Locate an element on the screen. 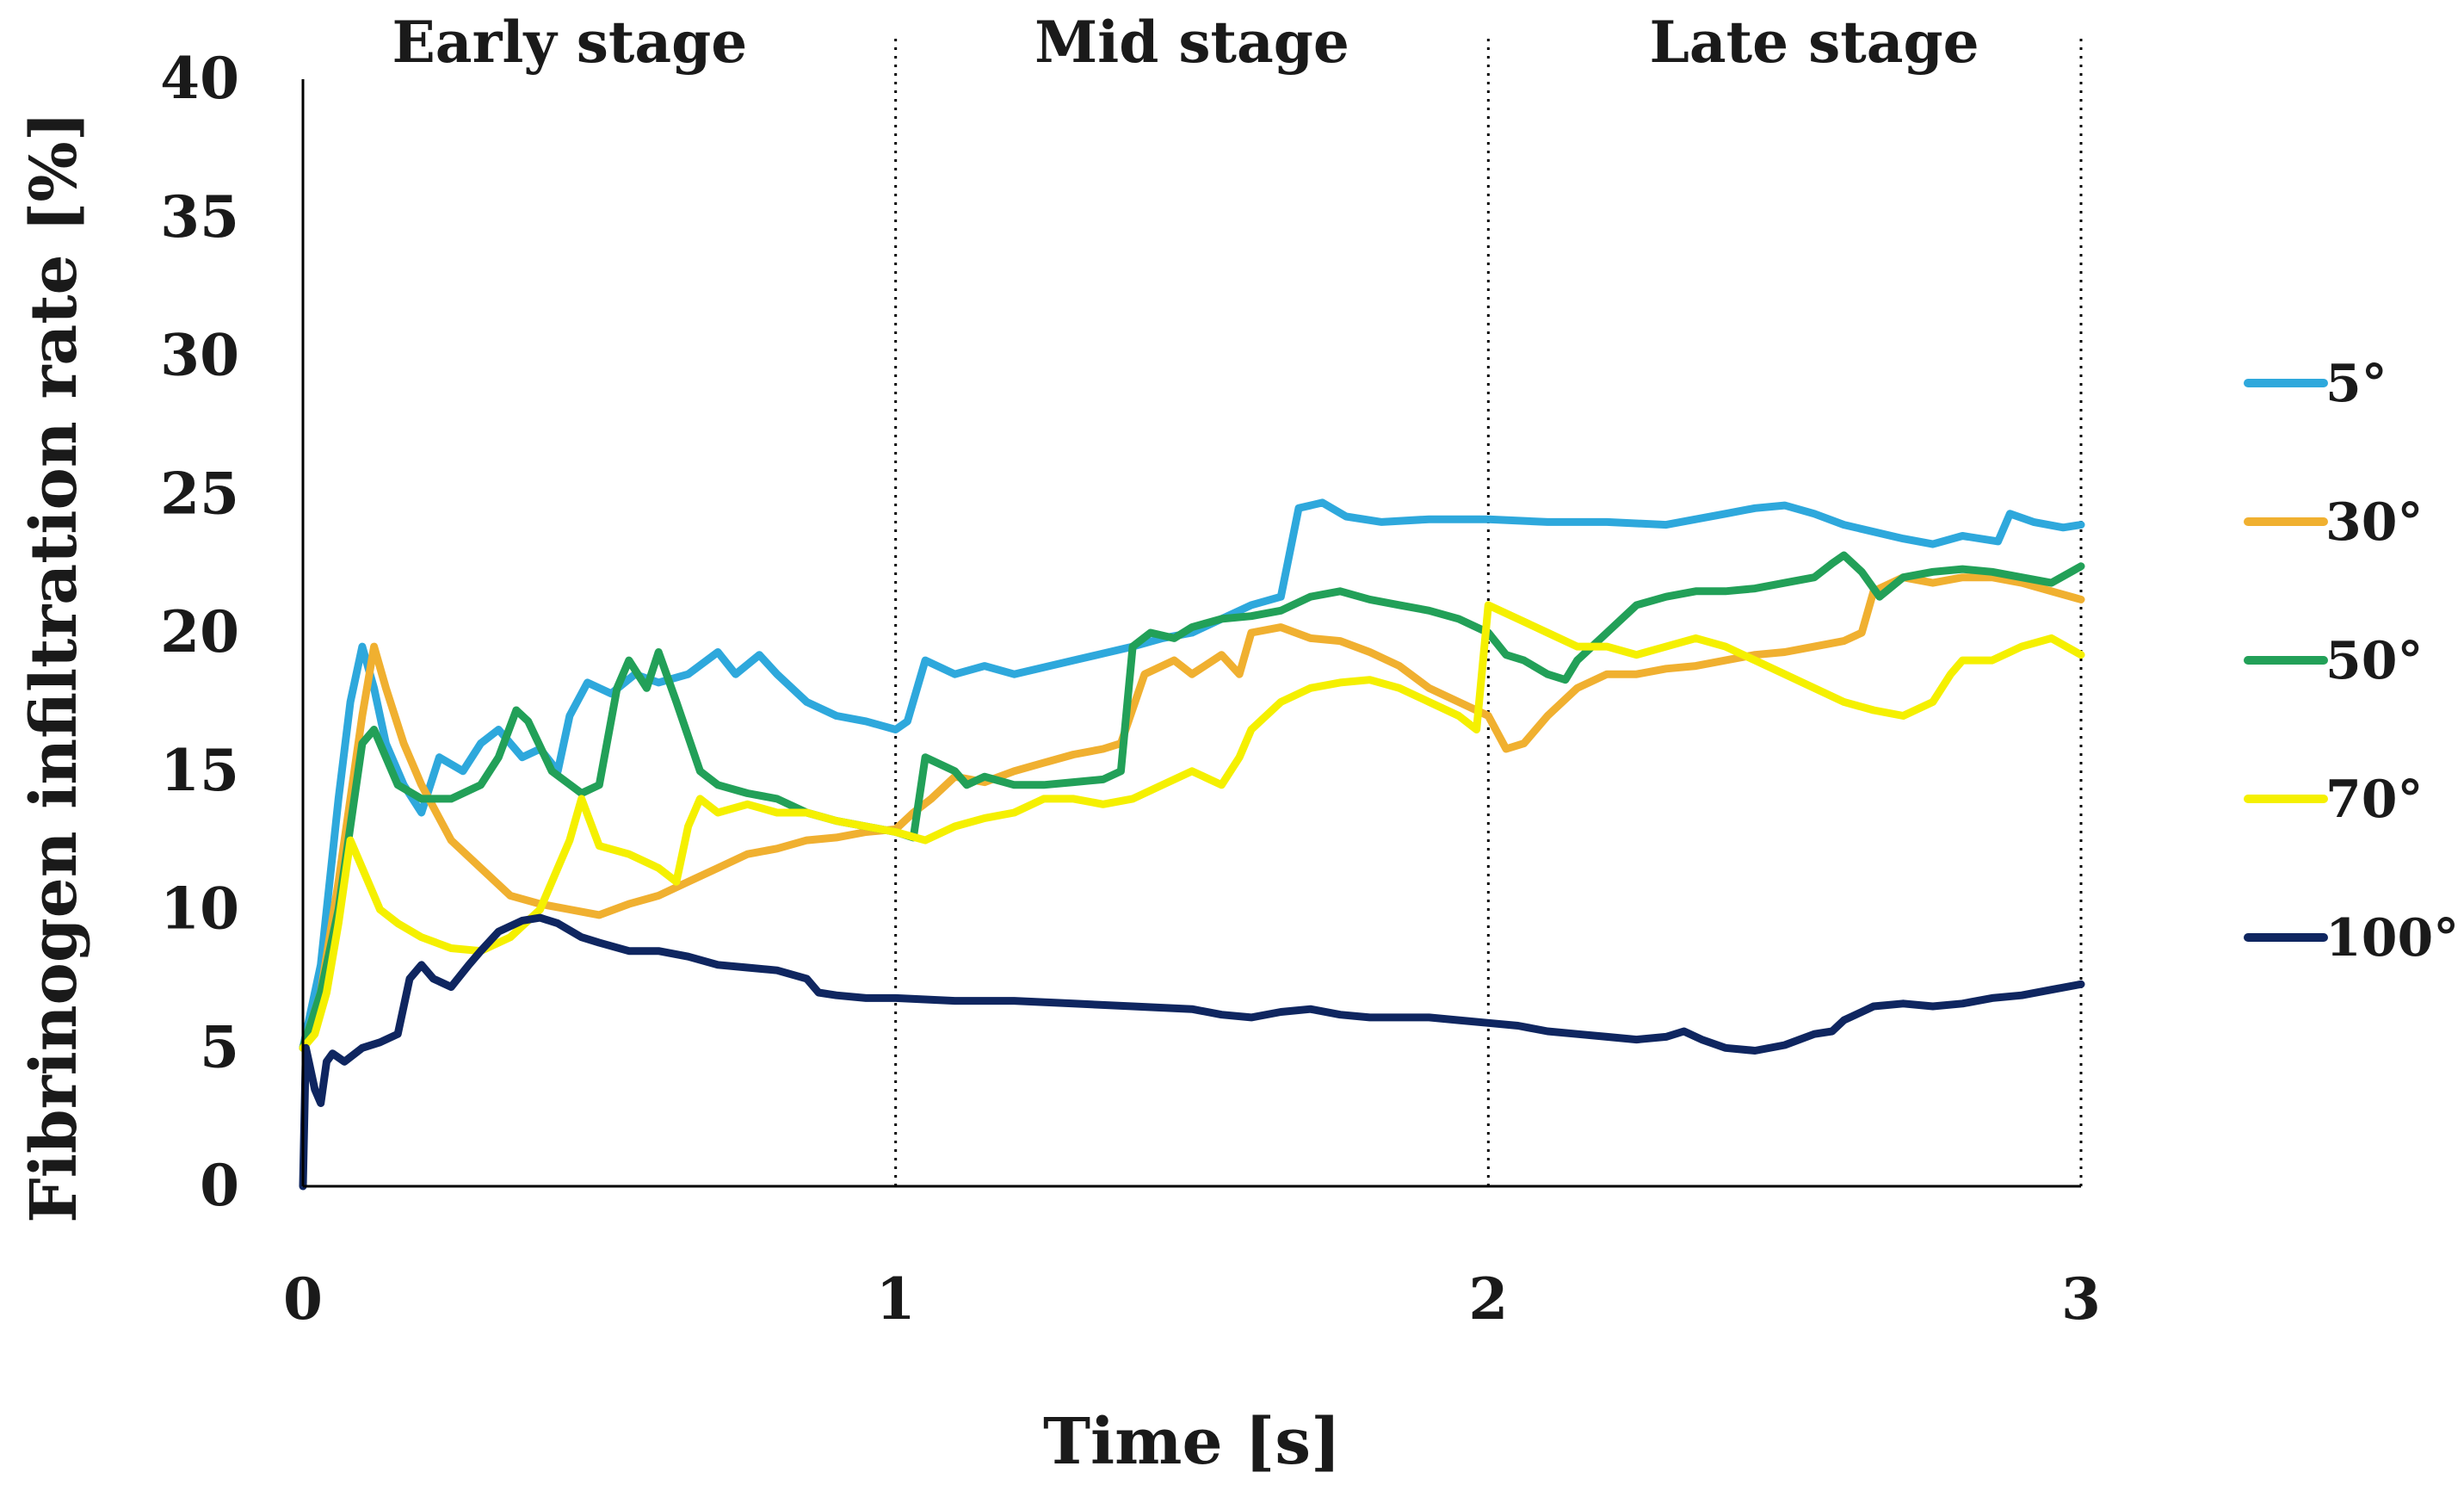 This screenshot has height=1491, width=2464. y-tick-label: 20 is located at coordinates (199, 631).